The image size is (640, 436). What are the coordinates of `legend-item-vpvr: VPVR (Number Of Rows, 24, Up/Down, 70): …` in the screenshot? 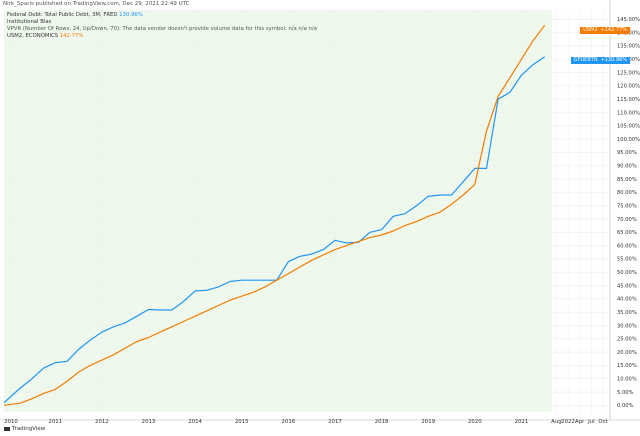 It's located at (162, 29).